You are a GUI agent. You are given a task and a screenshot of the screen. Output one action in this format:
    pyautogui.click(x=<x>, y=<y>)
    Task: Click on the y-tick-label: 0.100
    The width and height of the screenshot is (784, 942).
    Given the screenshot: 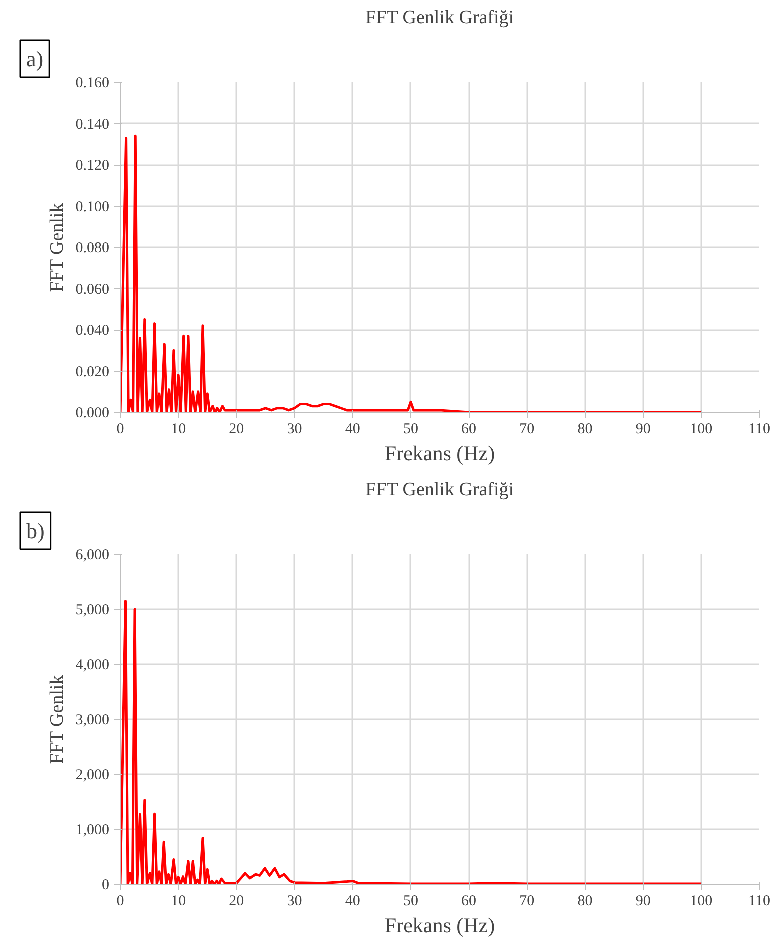 What is the action you would take?
    pyautogui.click(x=93, y=207)
    